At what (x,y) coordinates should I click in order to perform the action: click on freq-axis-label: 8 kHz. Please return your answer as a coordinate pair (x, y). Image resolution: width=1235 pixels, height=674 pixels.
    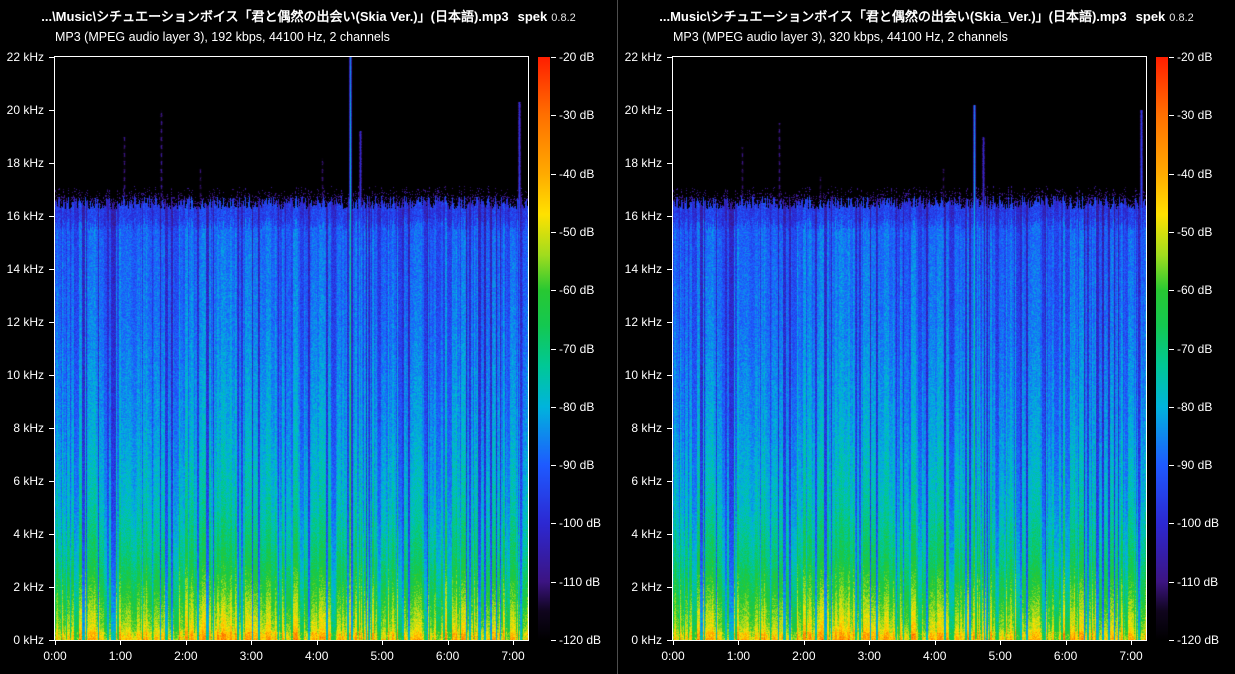
    Looking at the image, I should click on (646, 428).